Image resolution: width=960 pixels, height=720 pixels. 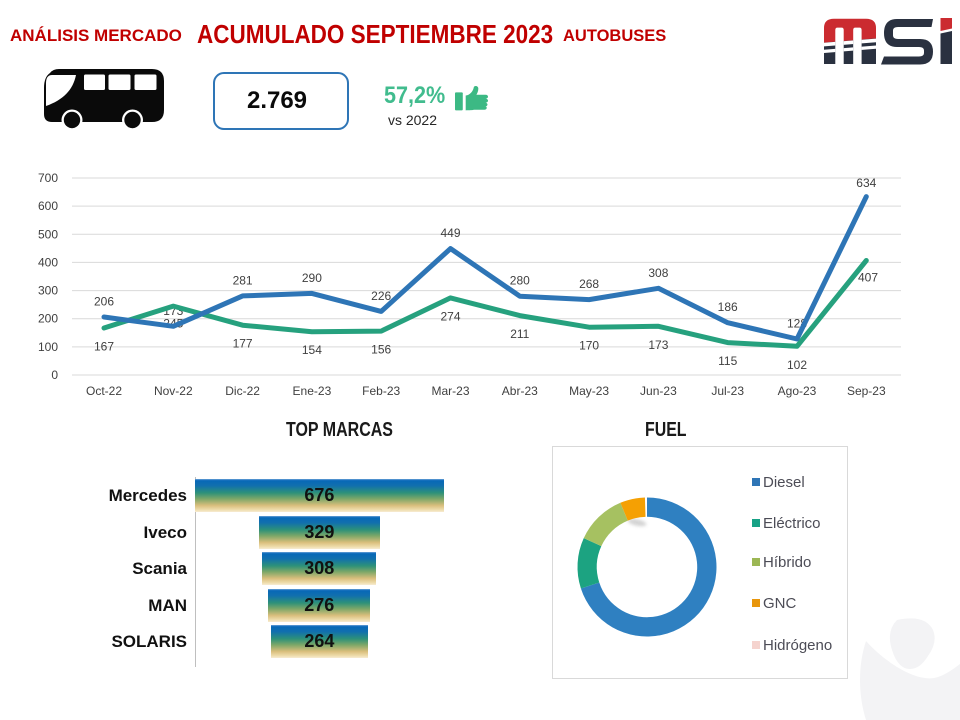 What do you see at coordinates (381, 296) in the screenshot?
I see `svg-text: 226` at bounding box center [381, 296].